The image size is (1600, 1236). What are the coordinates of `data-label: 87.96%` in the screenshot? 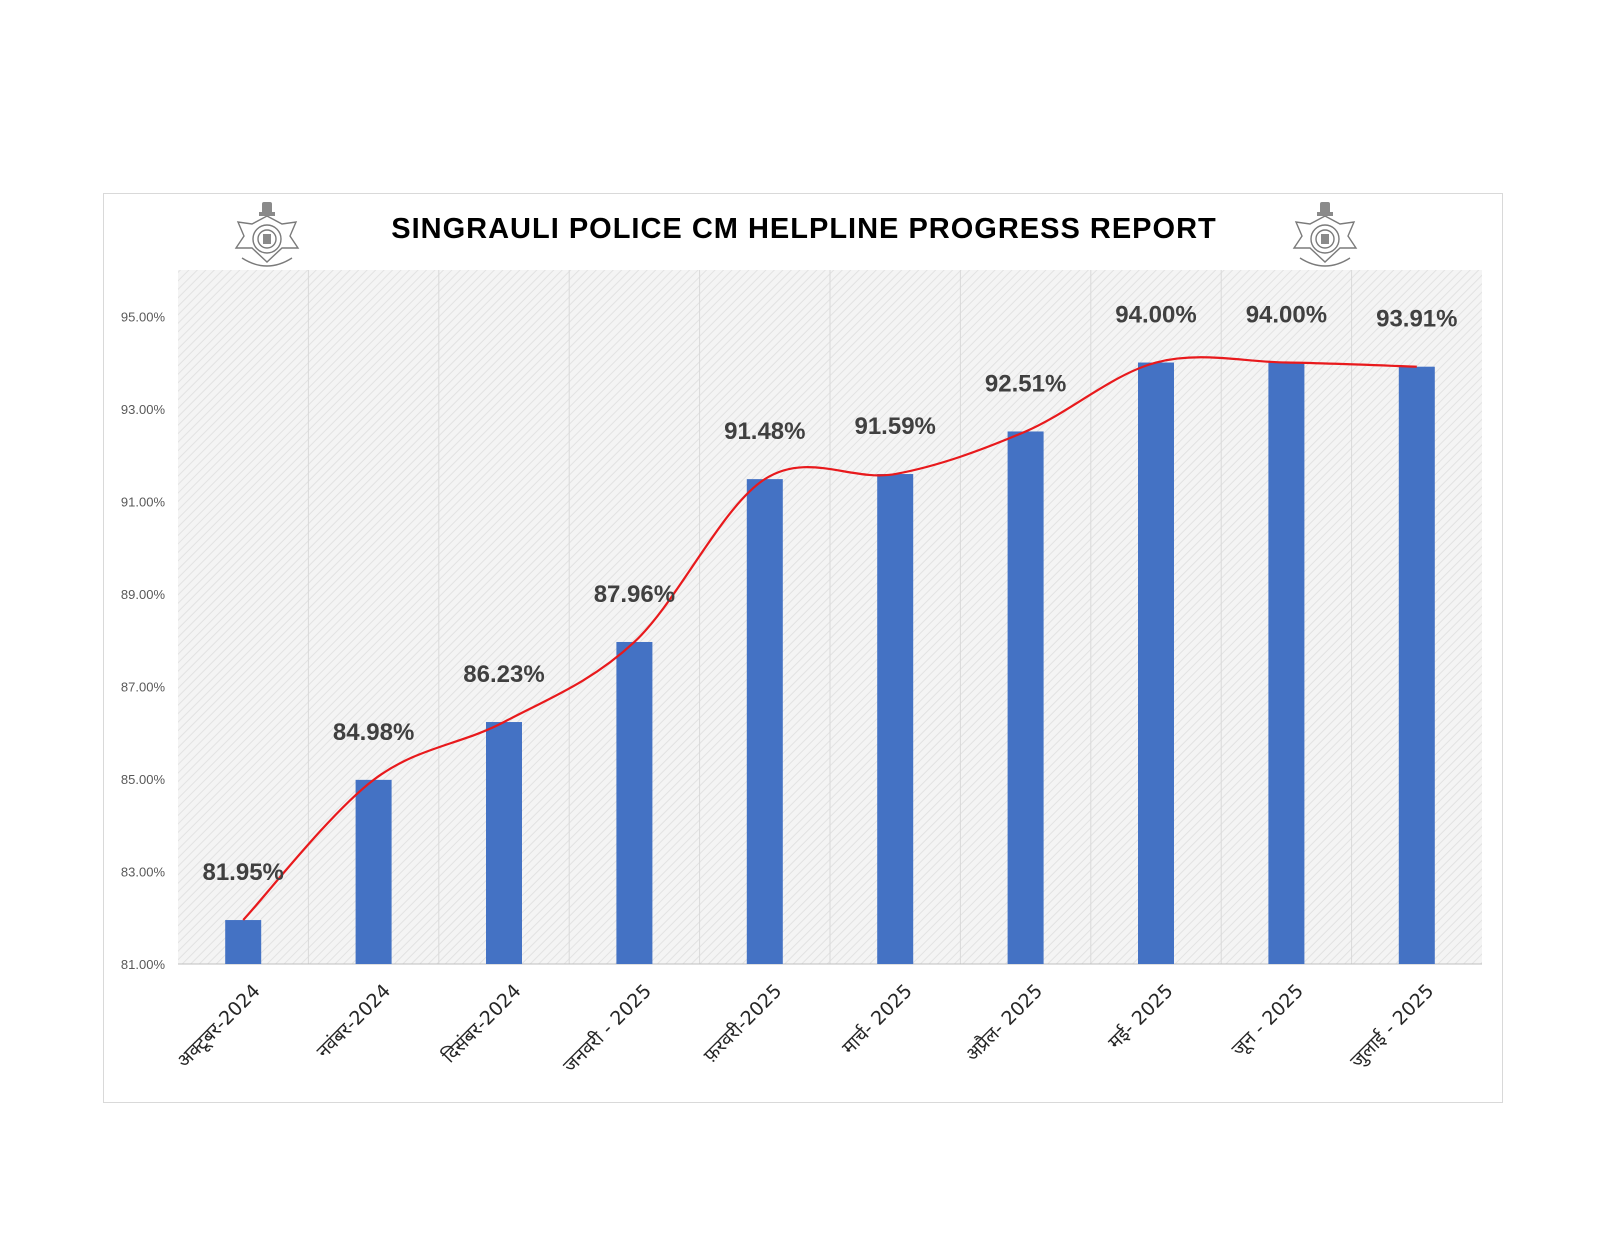 It's located at (634, 594).